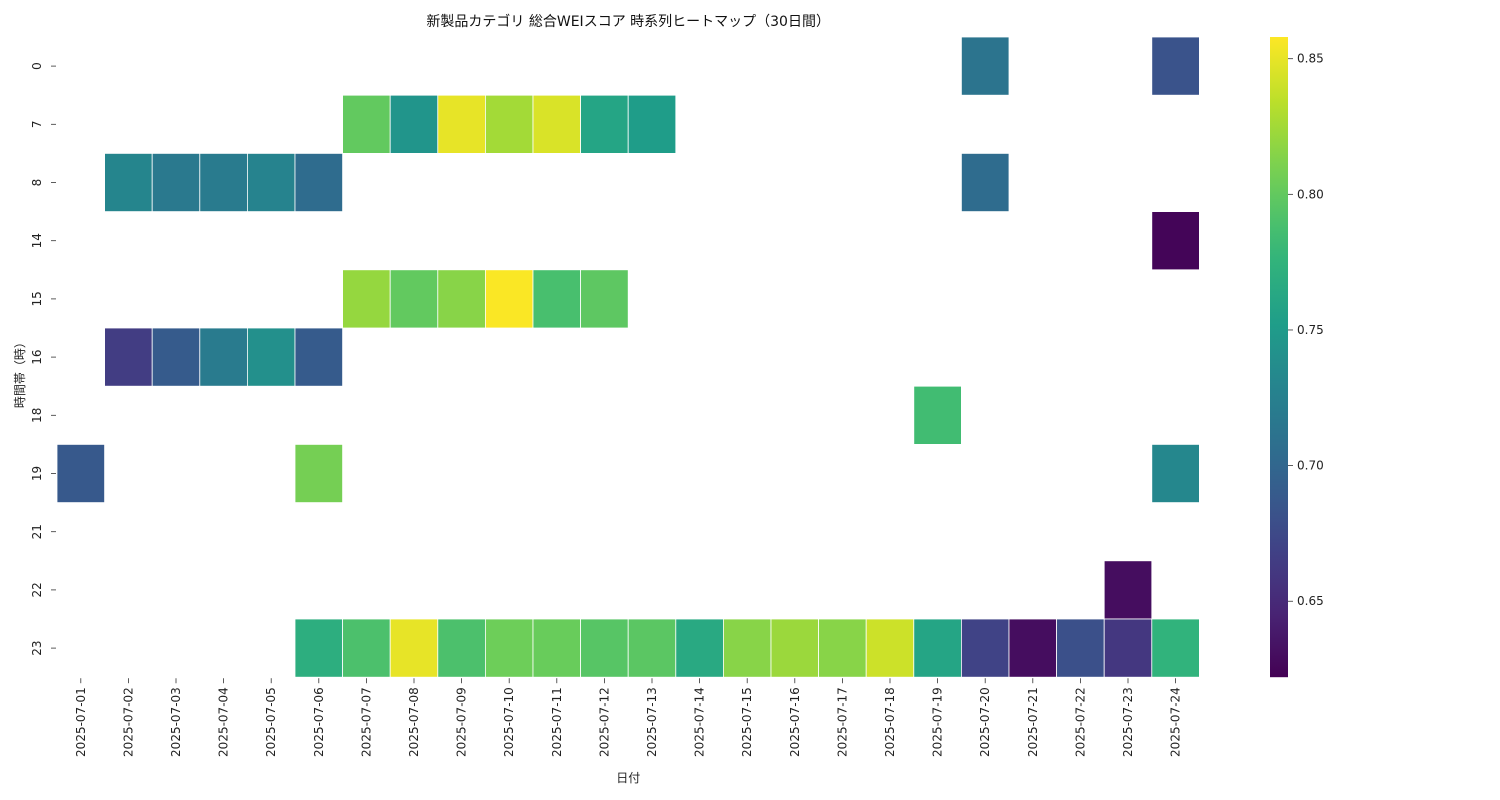  I want to click on y-tick-label: 21, so click(37, 531).